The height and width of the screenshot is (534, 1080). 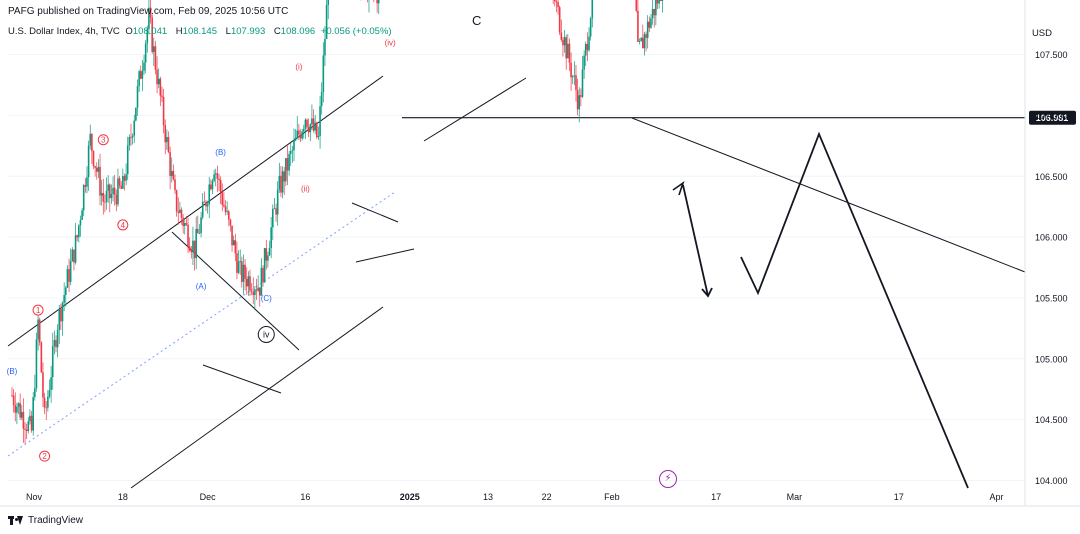 I want to click on price-tick-label: 106.500, so click(x=1051, y=177).